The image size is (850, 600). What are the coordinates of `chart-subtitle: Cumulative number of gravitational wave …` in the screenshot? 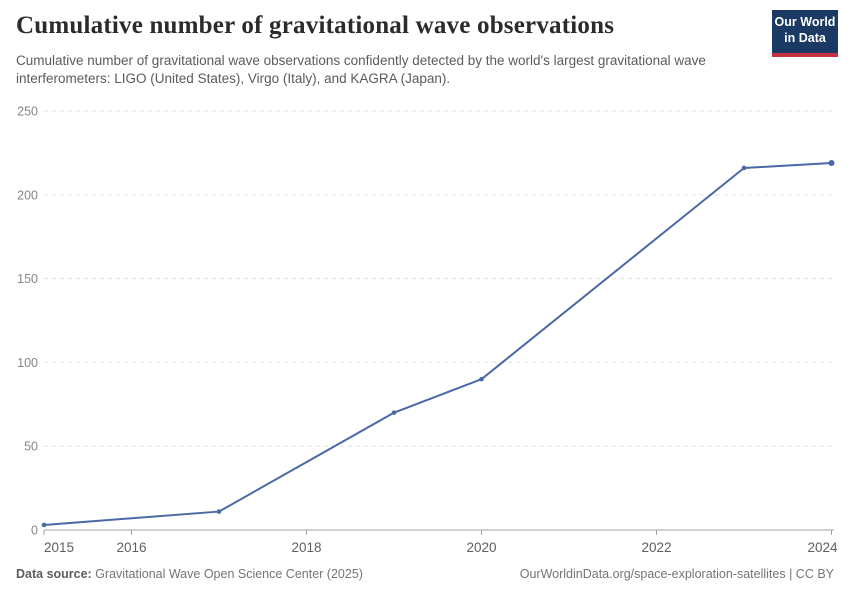 It's located at (361, 70).